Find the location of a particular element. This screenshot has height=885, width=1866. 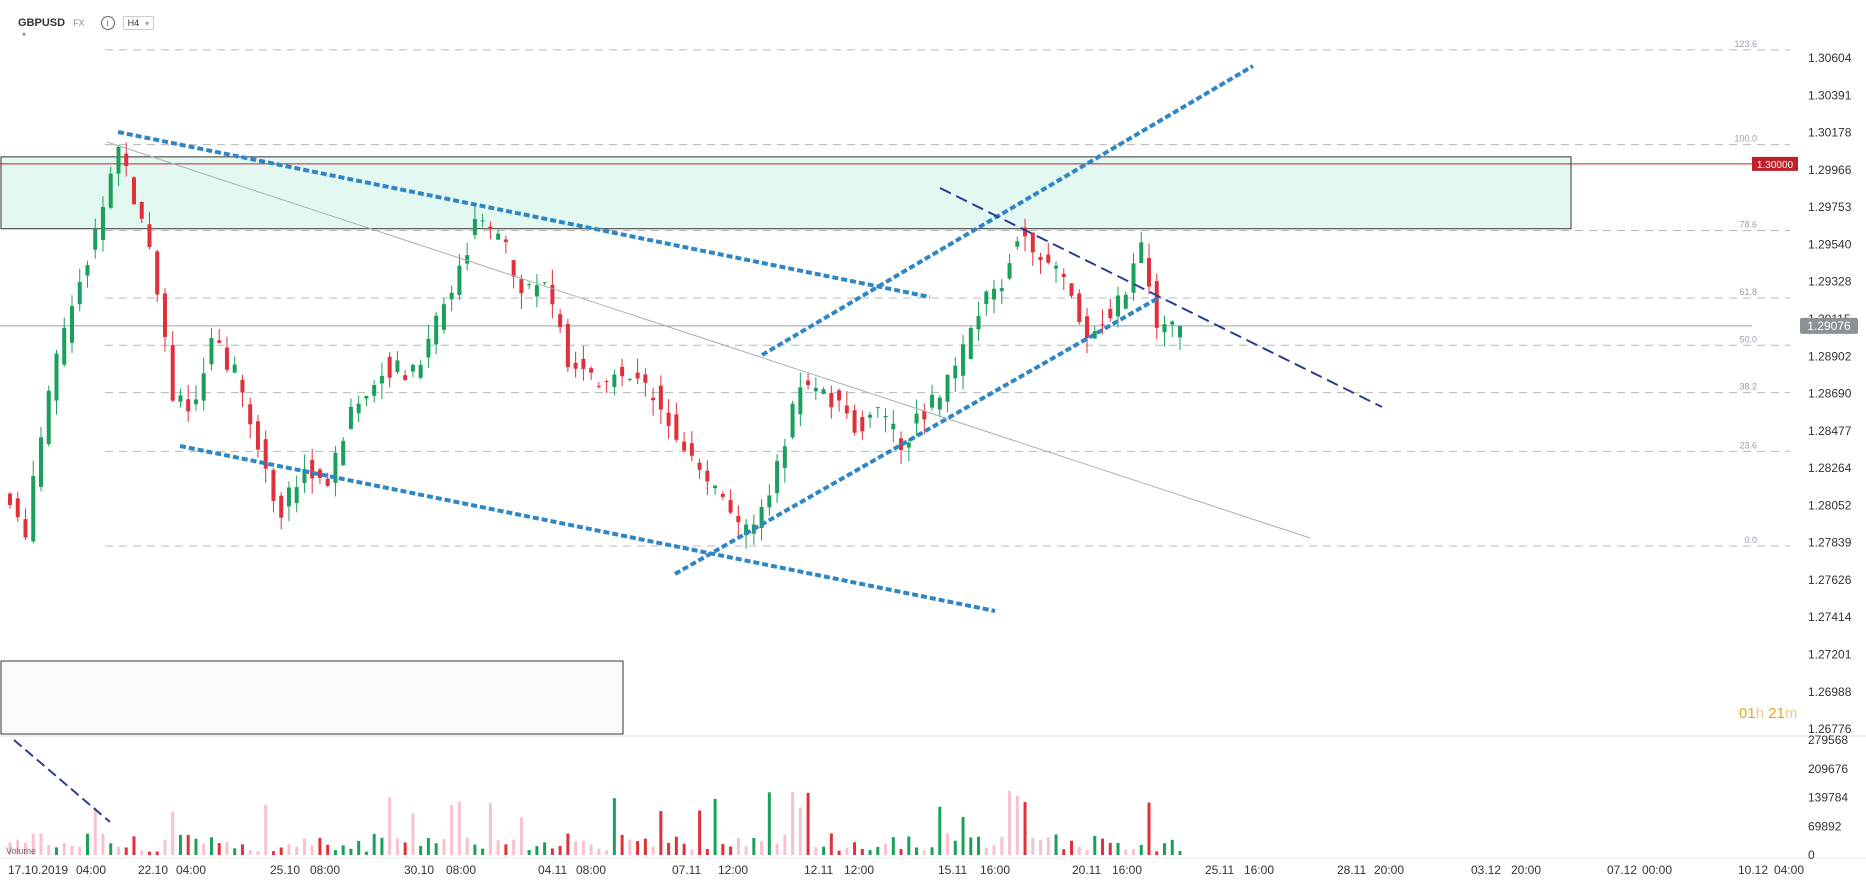

y-axis-tick-label: 1.27839 is located at coordinates (1830, 543).